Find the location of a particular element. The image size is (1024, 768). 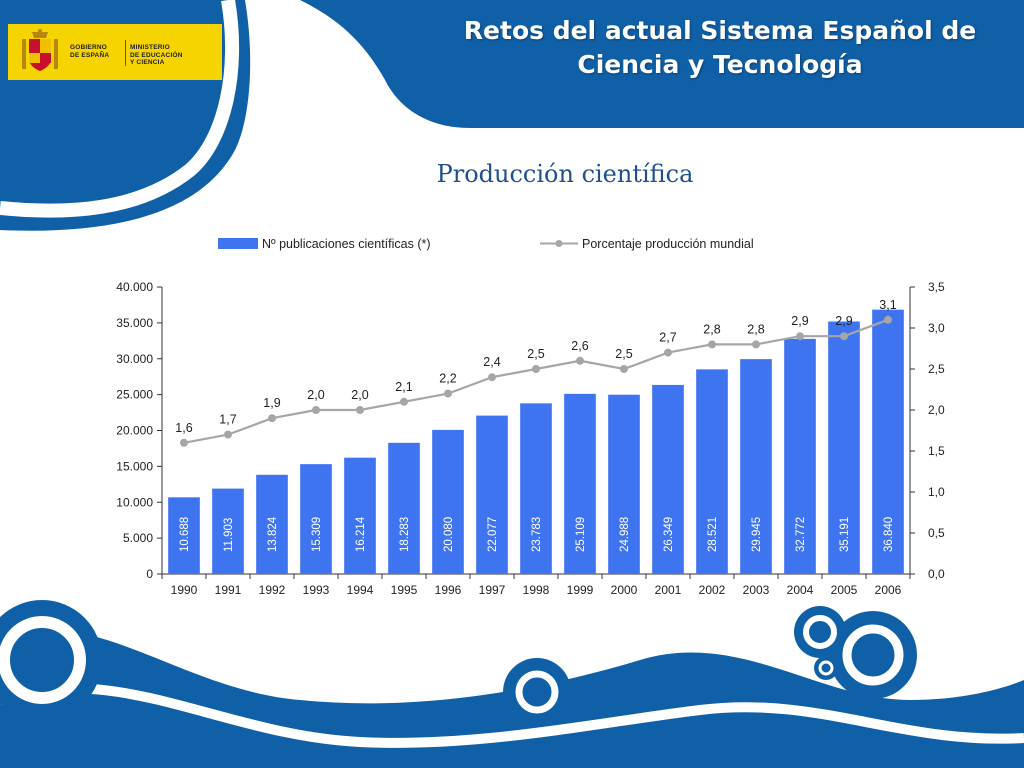

x-tick-label: 1992 is located at coordinates (272, 590).